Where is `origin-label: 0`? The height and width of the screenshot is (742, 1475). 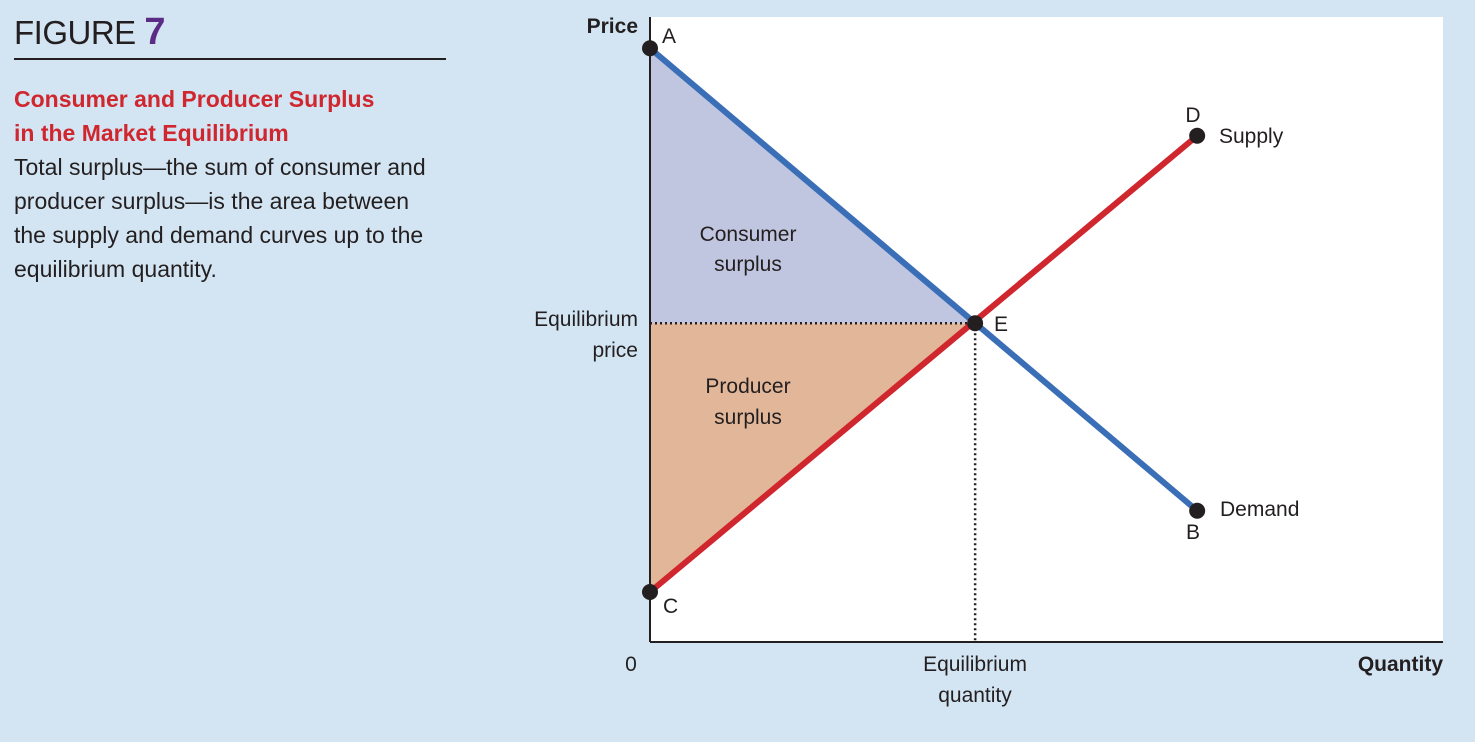
origin-label: 0 is located at coordinates (631, 664).